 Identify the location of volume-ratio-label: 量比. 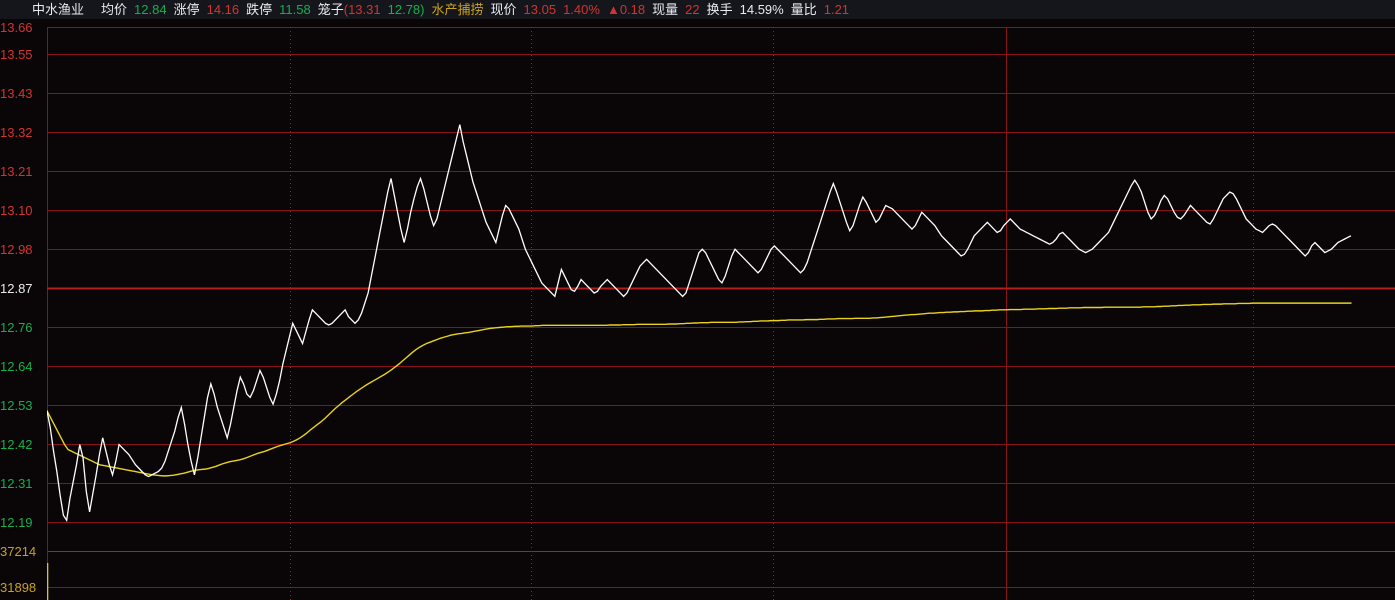
(803, 9).